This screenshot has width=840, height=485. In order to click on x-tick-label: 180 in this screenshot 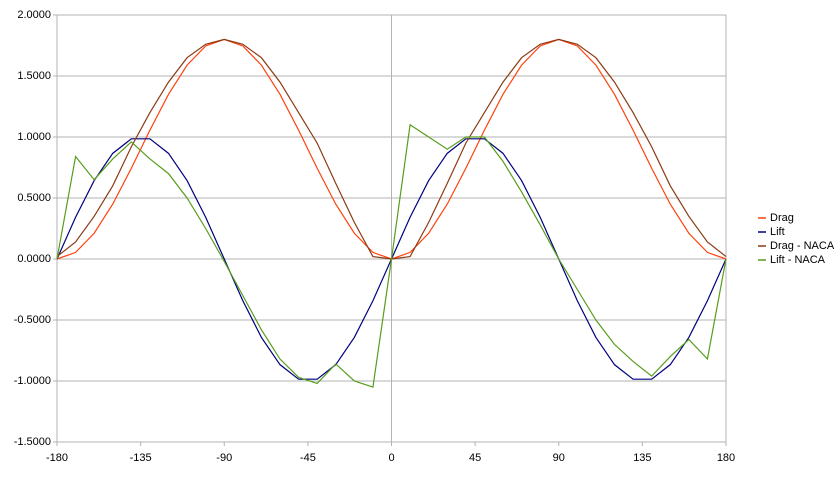, I will do `click(726, 458)`.